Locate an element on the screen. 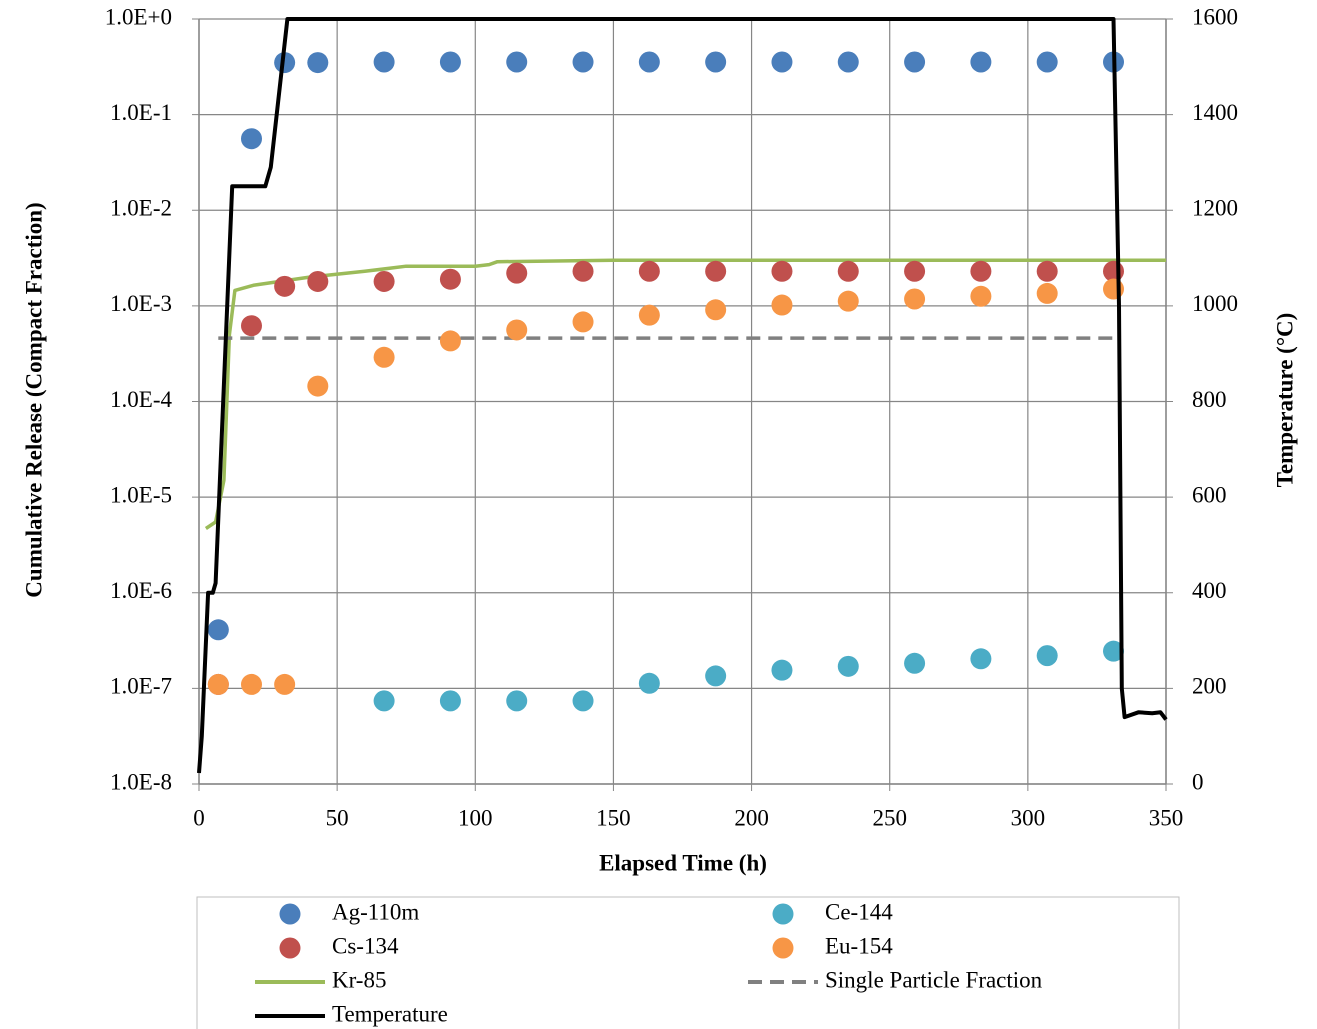 The height and width of the screenshot is (1029, 1317). y2-tick-label: 400 is located at coordinates (1209, 590).